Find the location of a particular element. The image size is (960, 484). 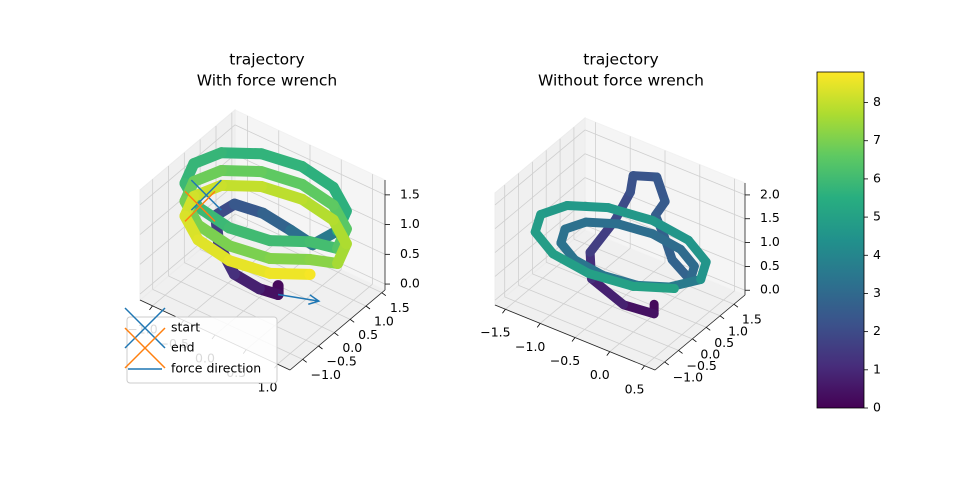

colorbar-tick-label: 5 is located at coordinates (877, 216).